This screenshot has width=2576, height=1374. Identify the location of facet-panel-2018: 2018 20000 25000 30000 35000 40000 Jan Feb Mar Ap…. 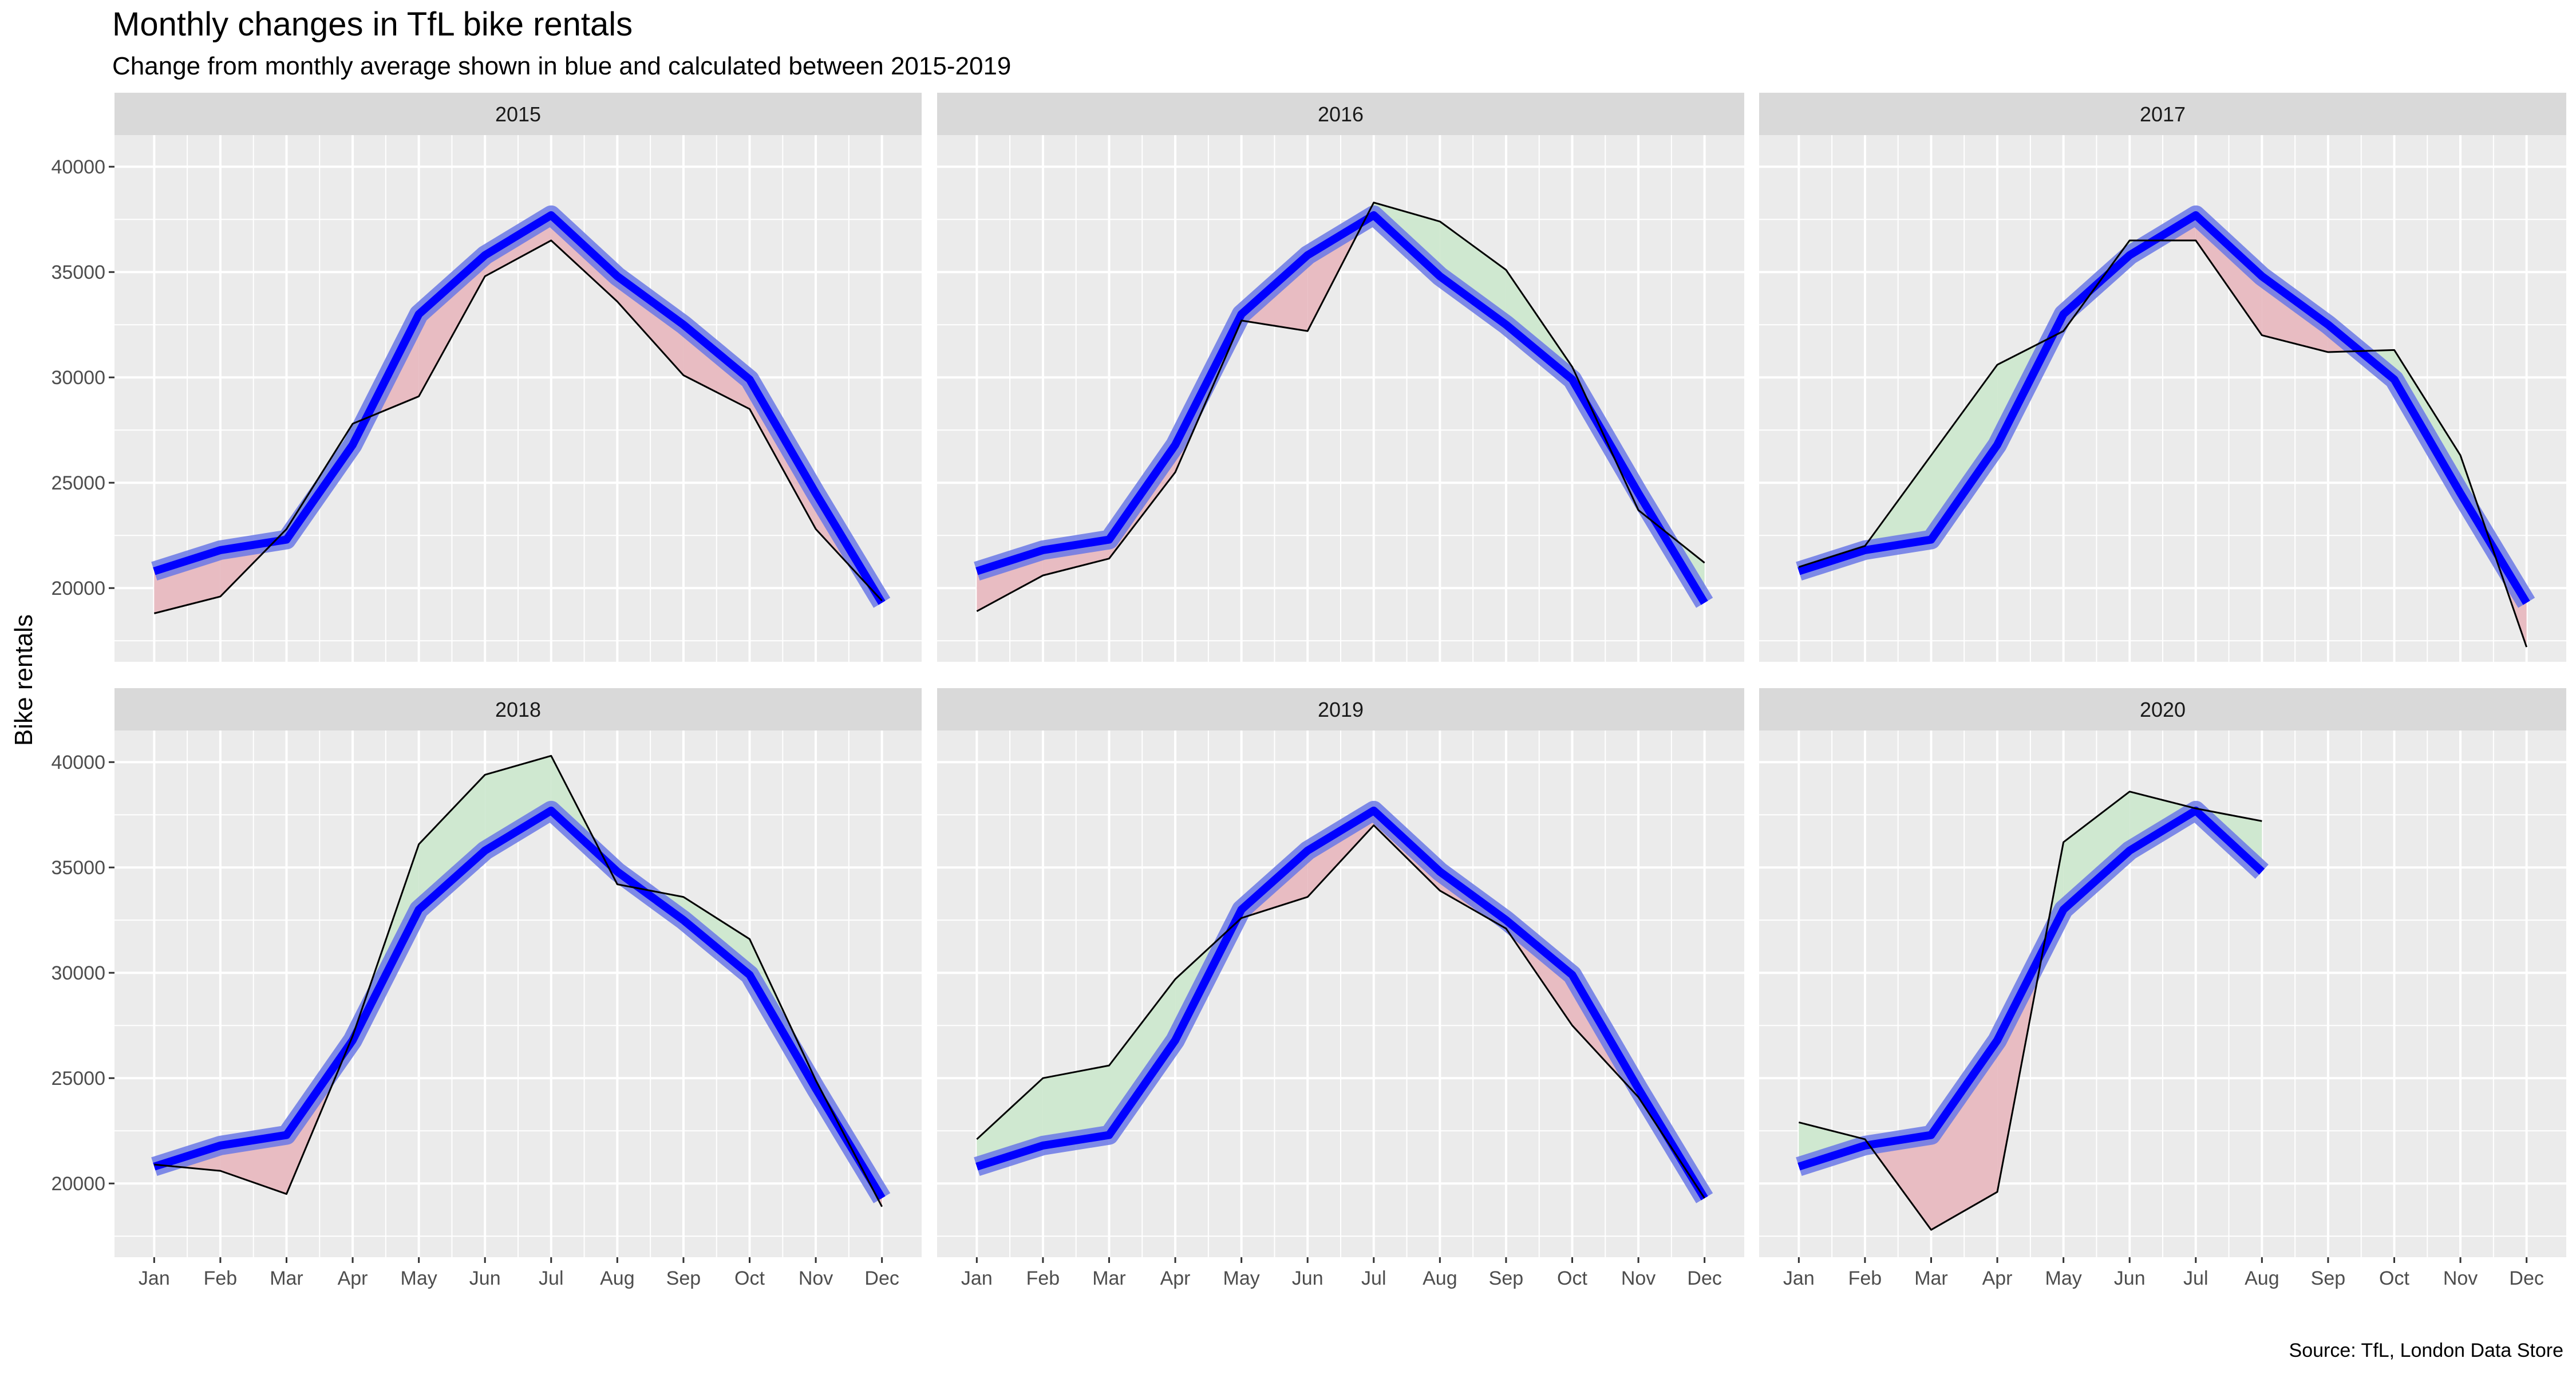
(486, 988).